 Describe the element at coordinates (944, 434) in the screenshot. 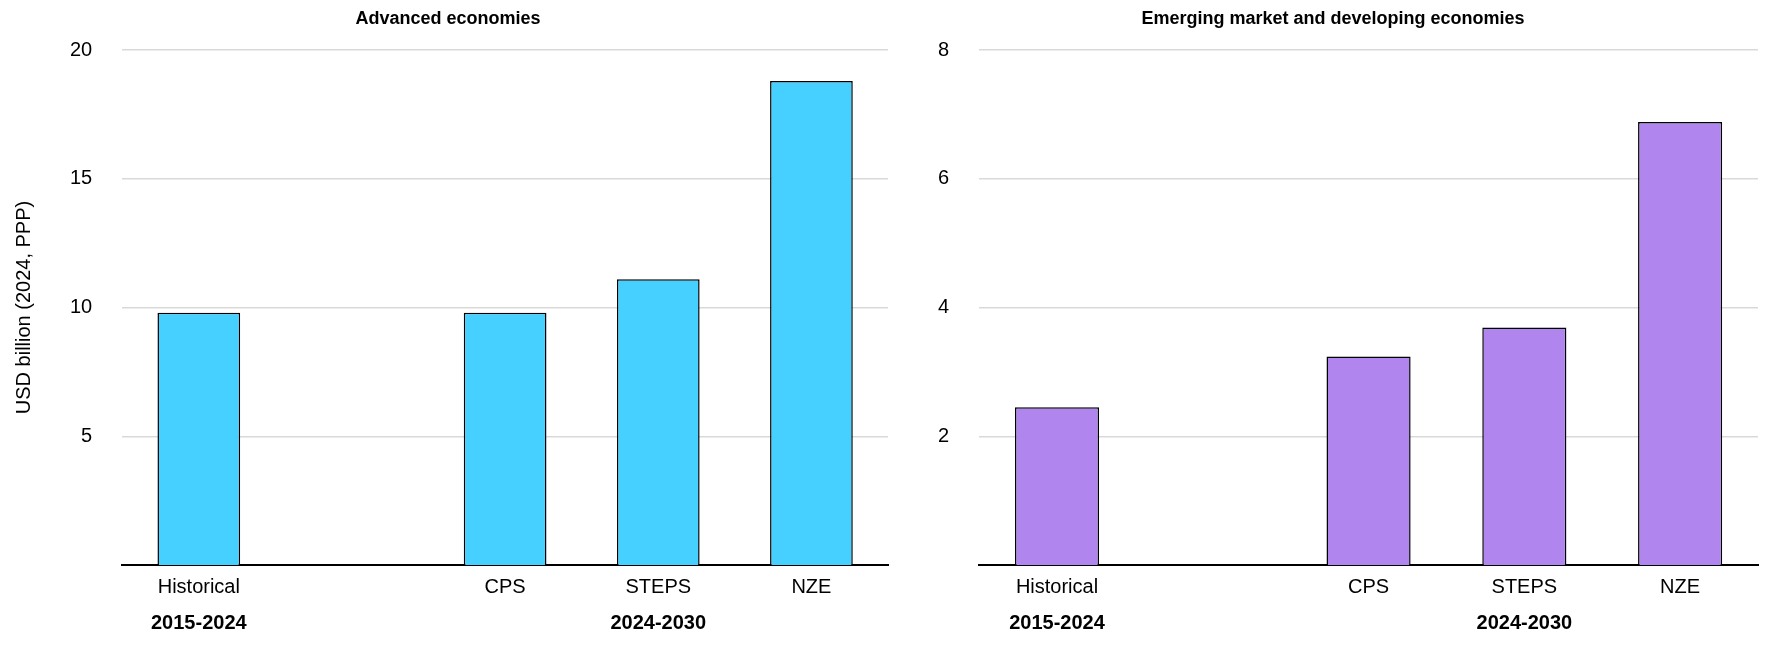

I see `y-tick-label: 2` at that location.